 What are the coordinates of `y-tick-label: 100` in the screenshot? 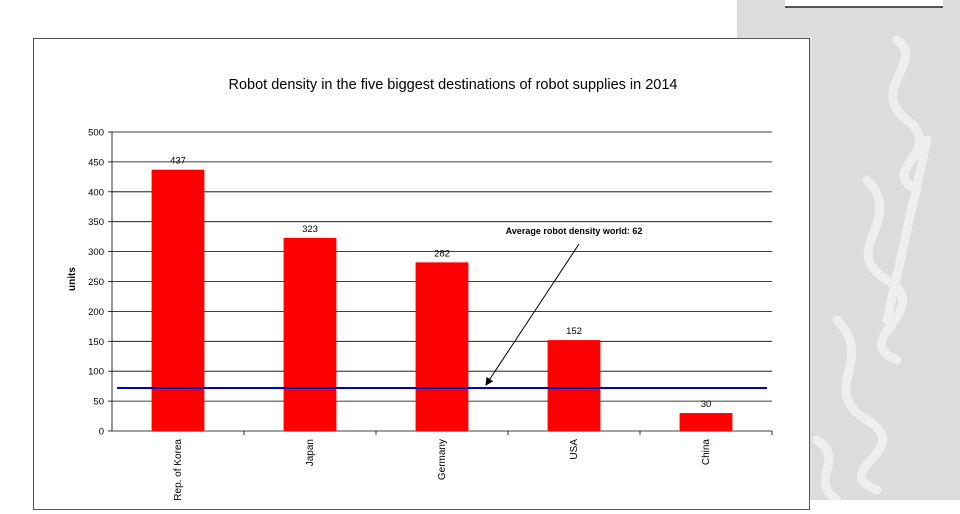 It's located at (96, 372).